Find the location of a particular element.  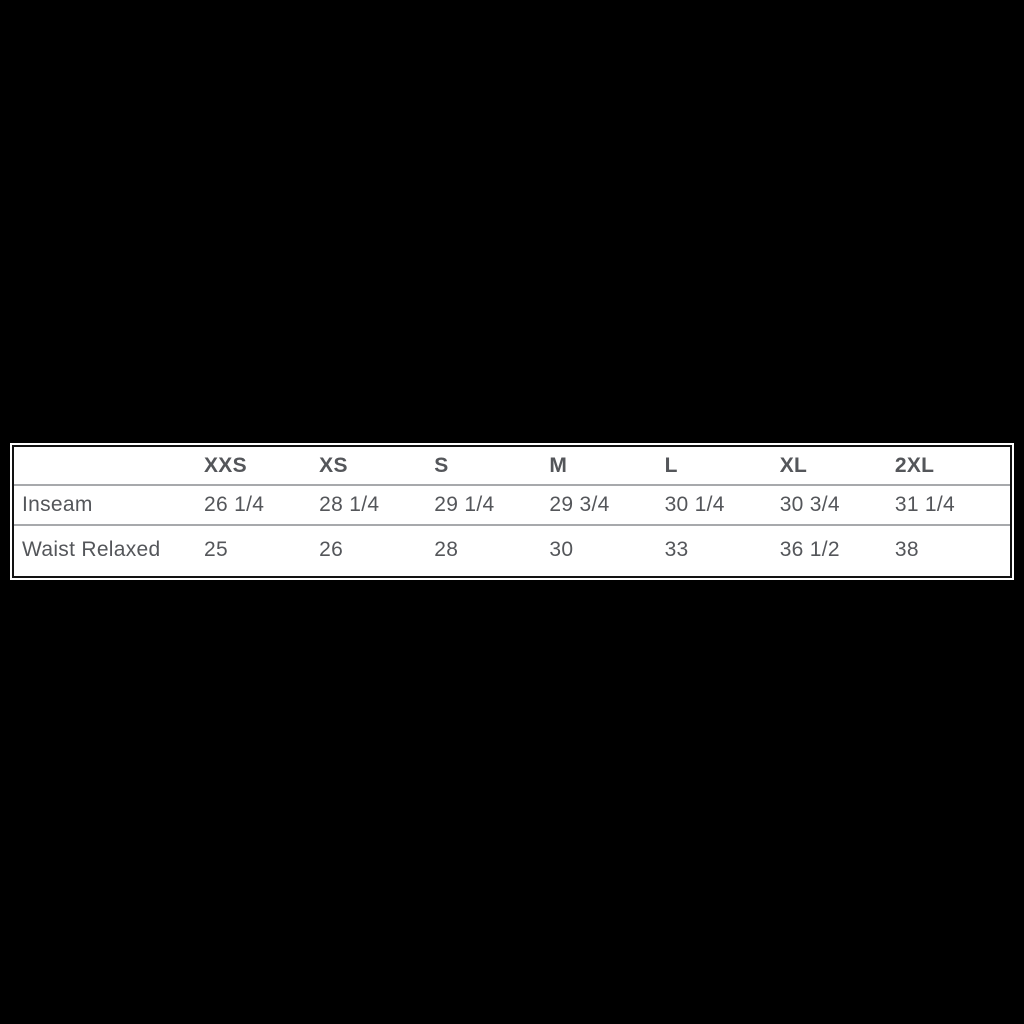

value-cell: 38 is located at coordinates (906, 549).